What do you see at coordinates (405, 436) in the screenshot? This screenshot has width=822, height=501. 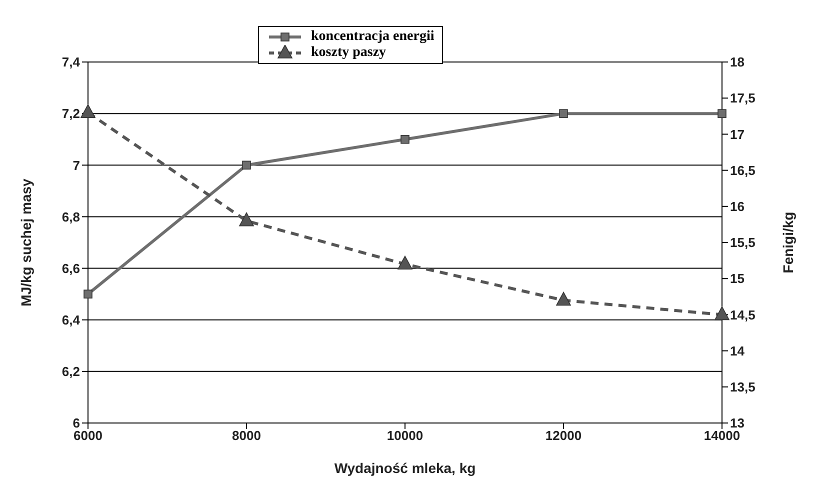 I see `x-tick-label: 10000` at bounding box center [405, 436].